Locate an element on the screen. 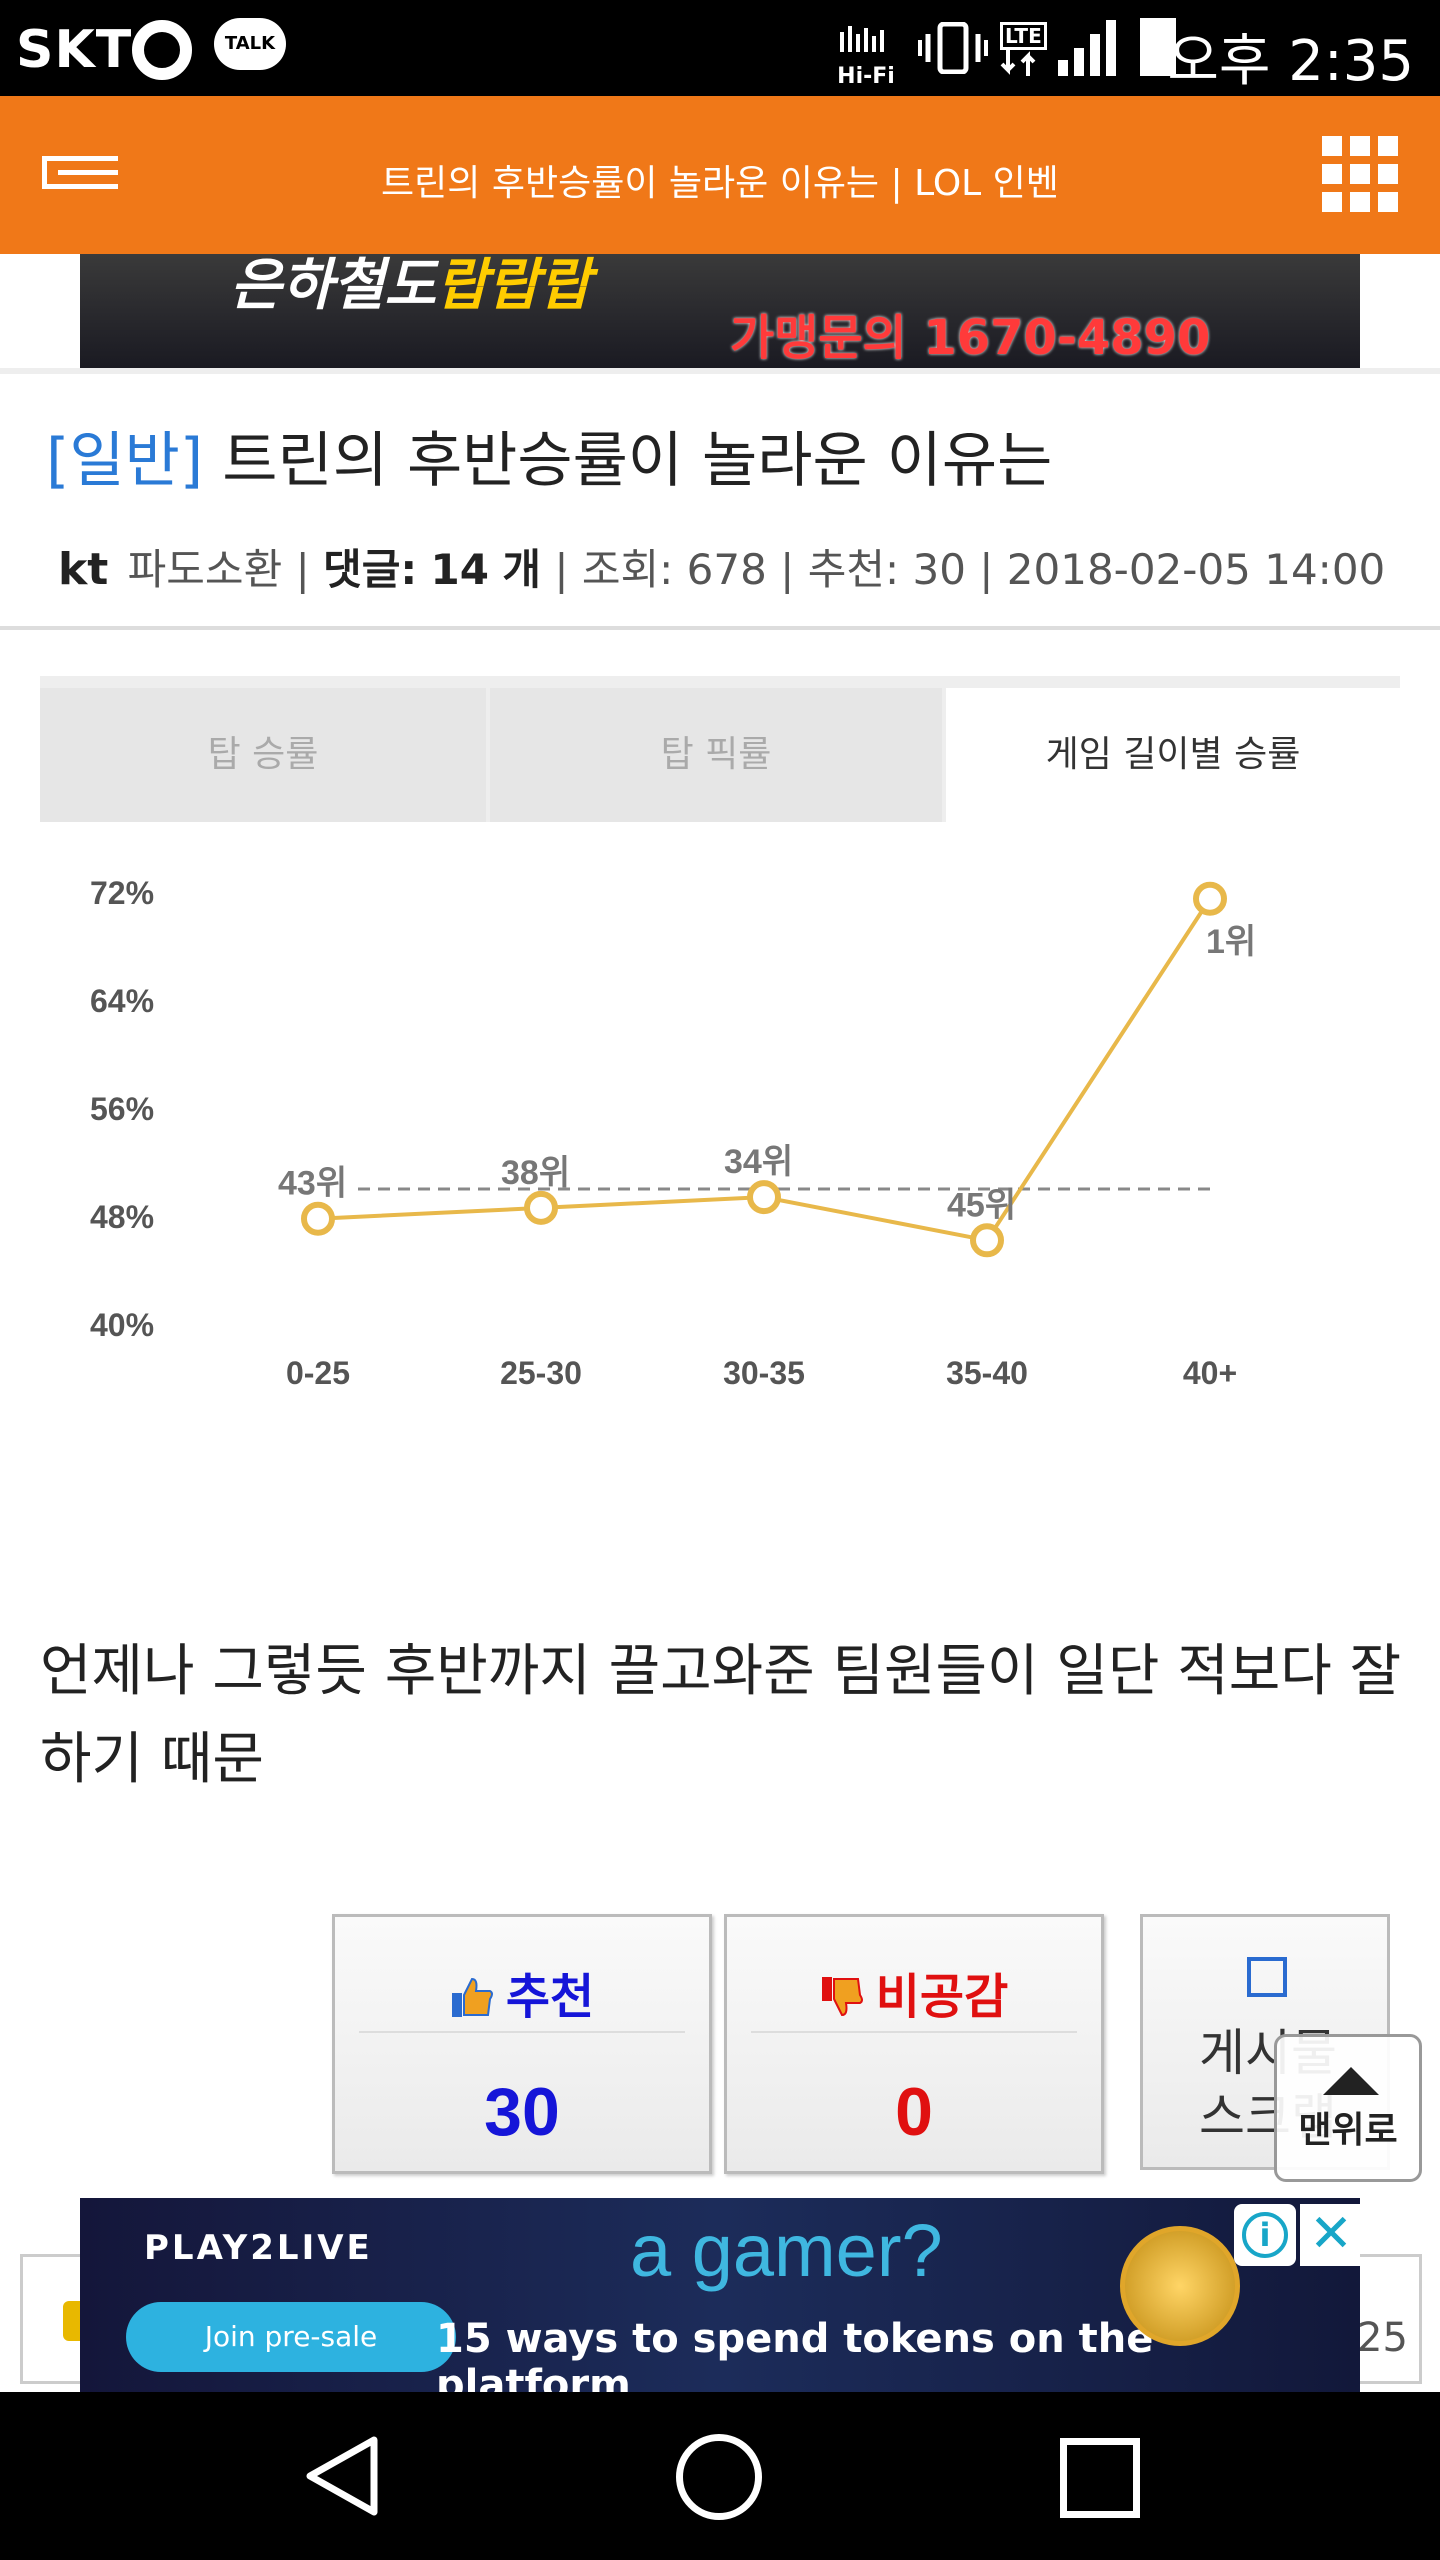  thumbs-down-icon is located at coordinates (842, 1997).